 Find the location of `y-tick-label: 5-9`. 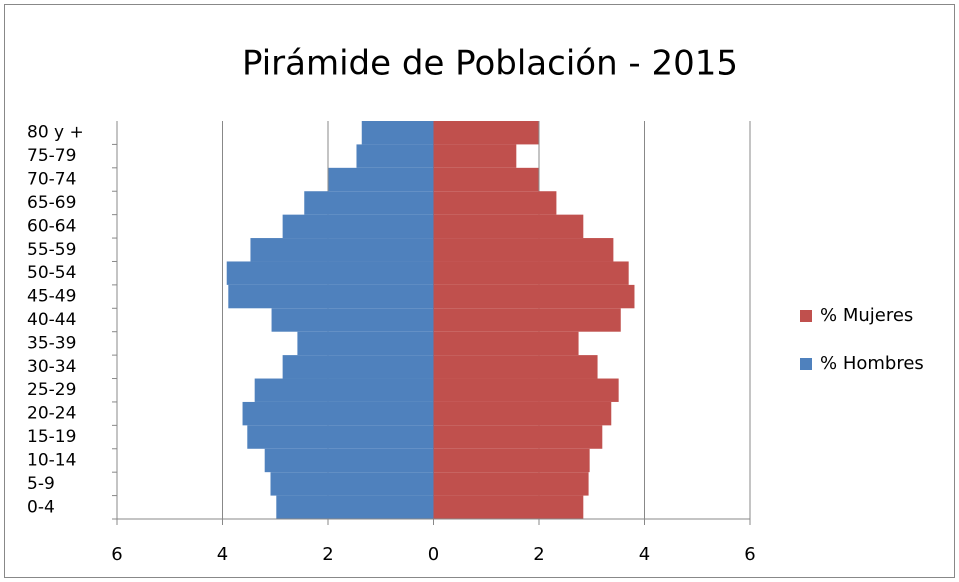

y-tick-label: 5-9 is located at coordinates (41, 484).